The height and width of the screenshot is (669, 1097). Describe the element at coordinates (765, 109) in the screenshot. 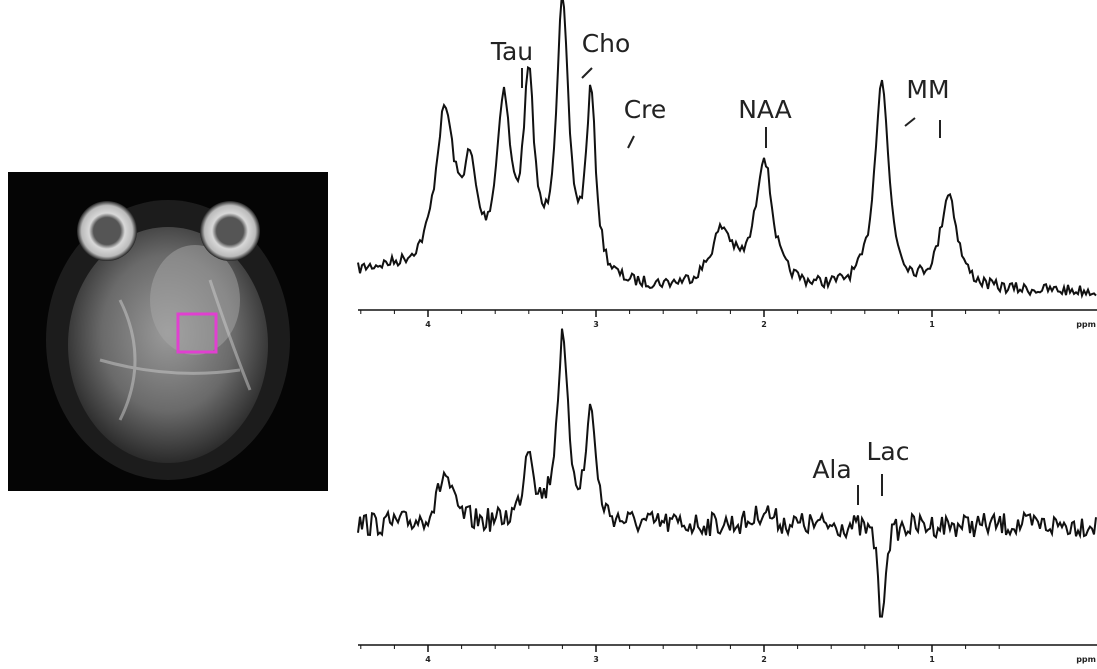

I see `peak-label: NAA` at that location.